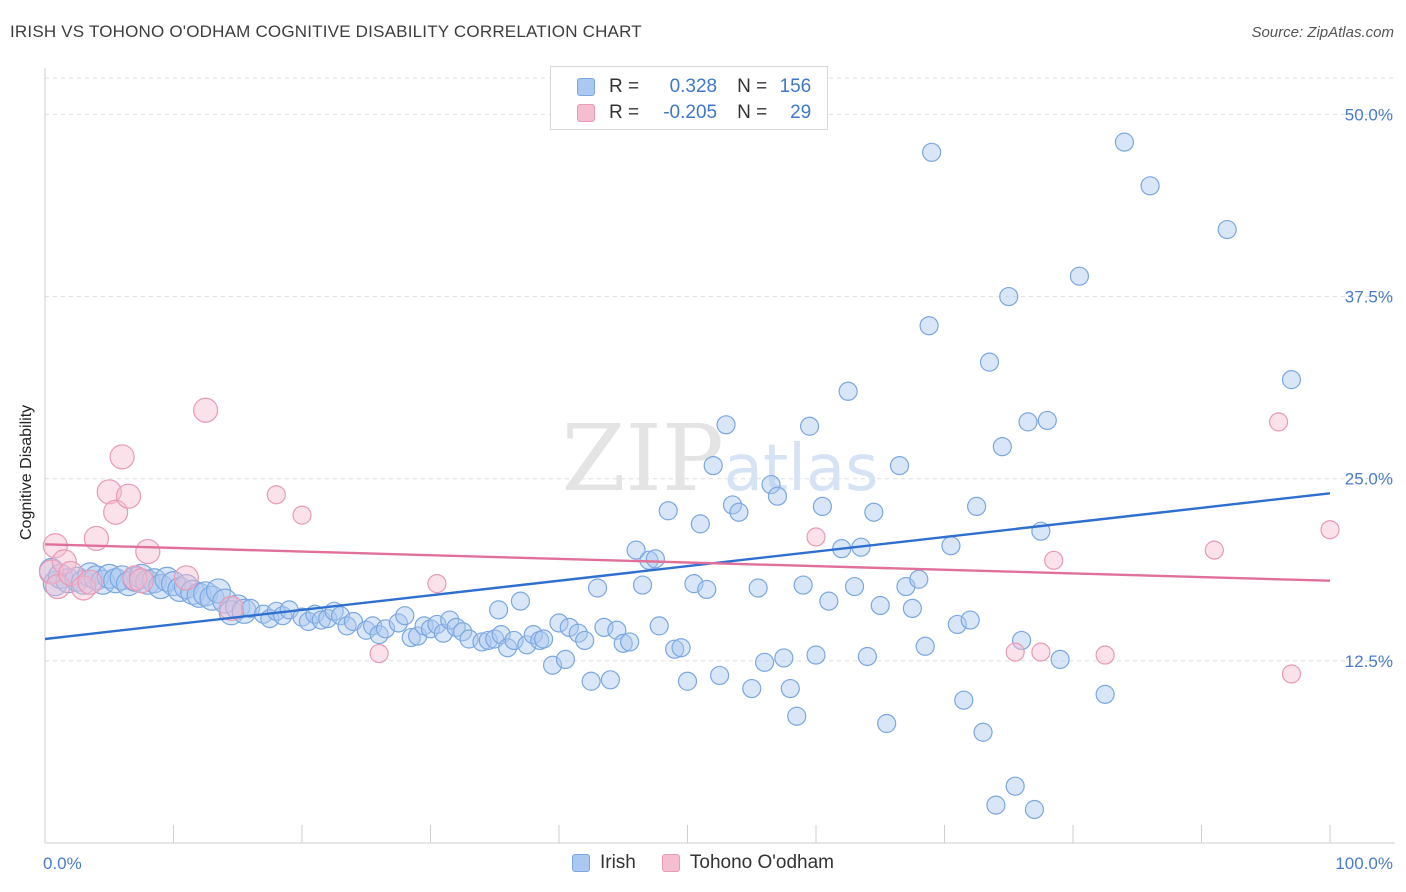  I want to click on tohono-trend-line, so click(687, 562).